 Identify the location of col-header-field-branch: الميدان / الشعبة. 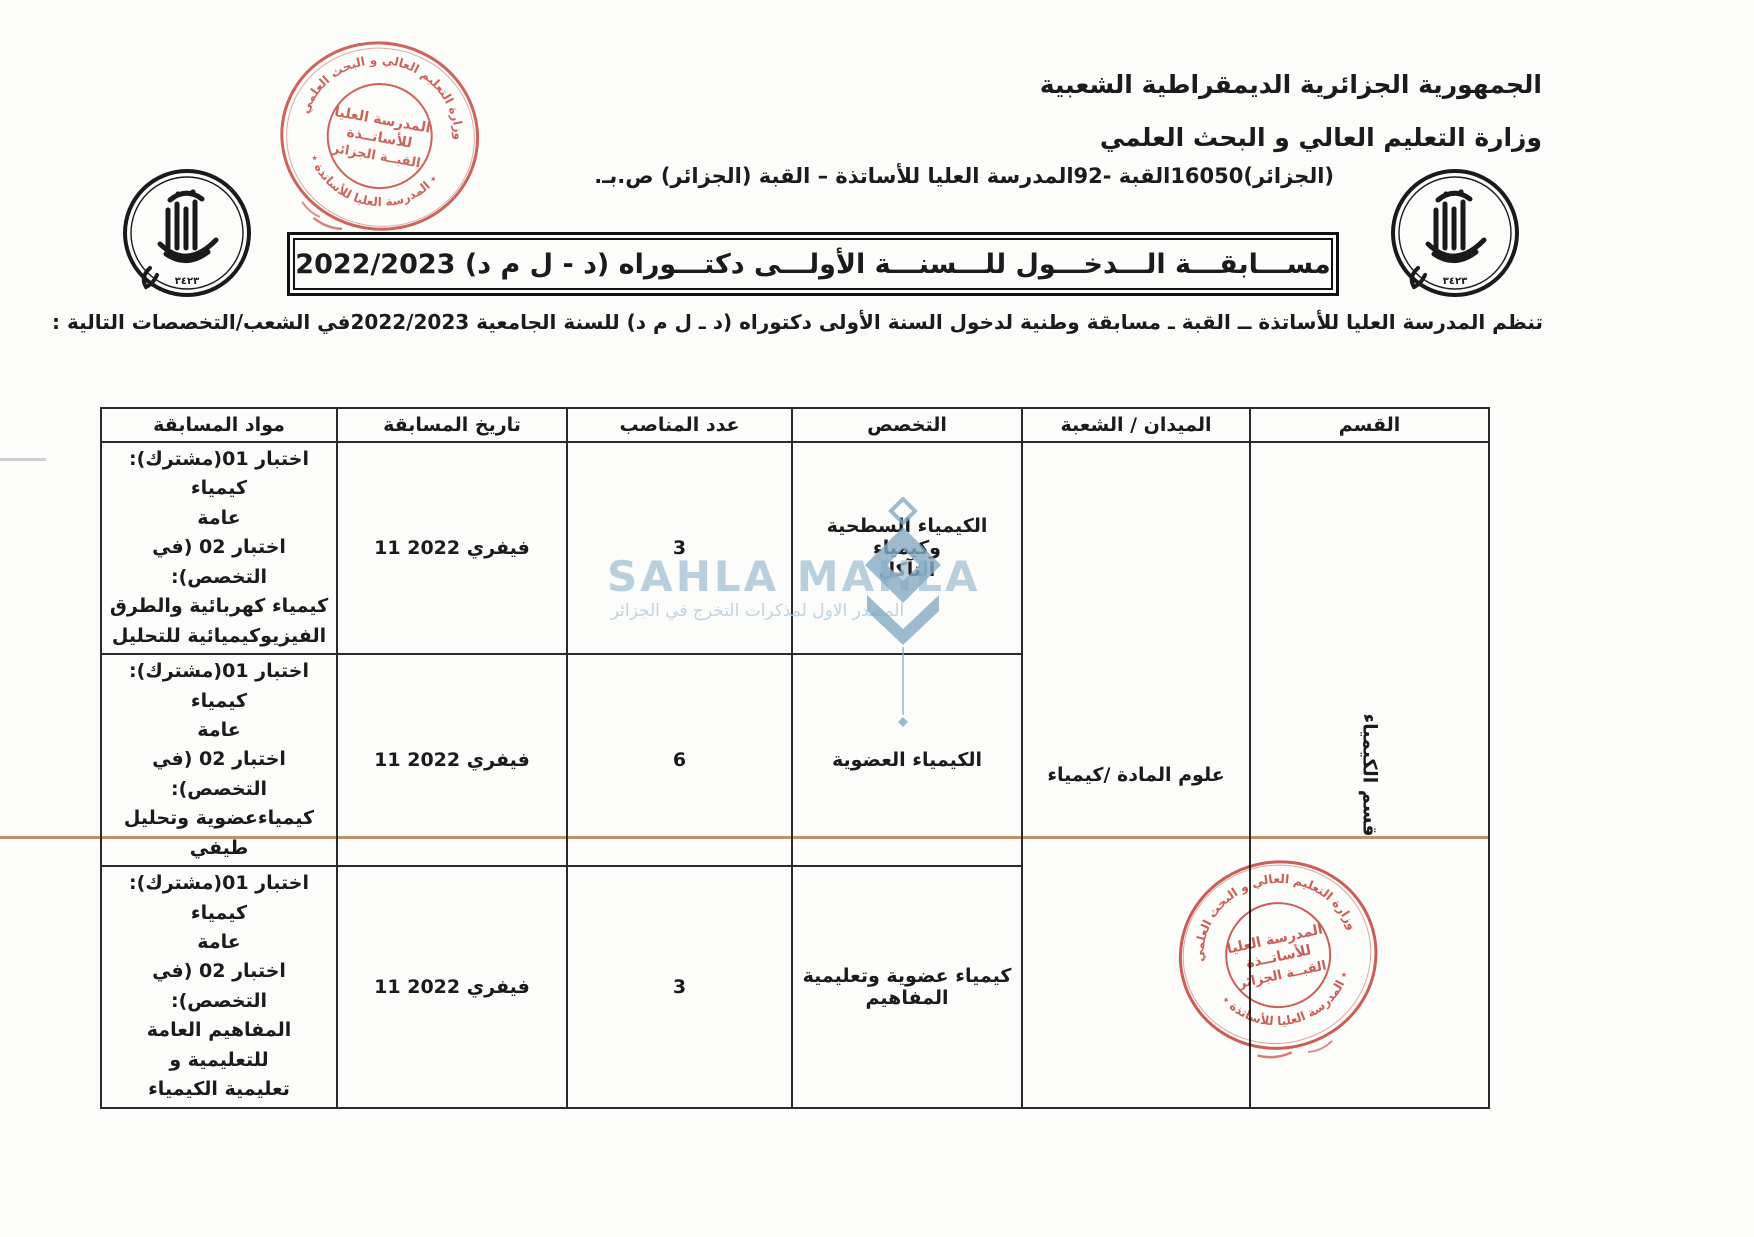
(1136, 425).